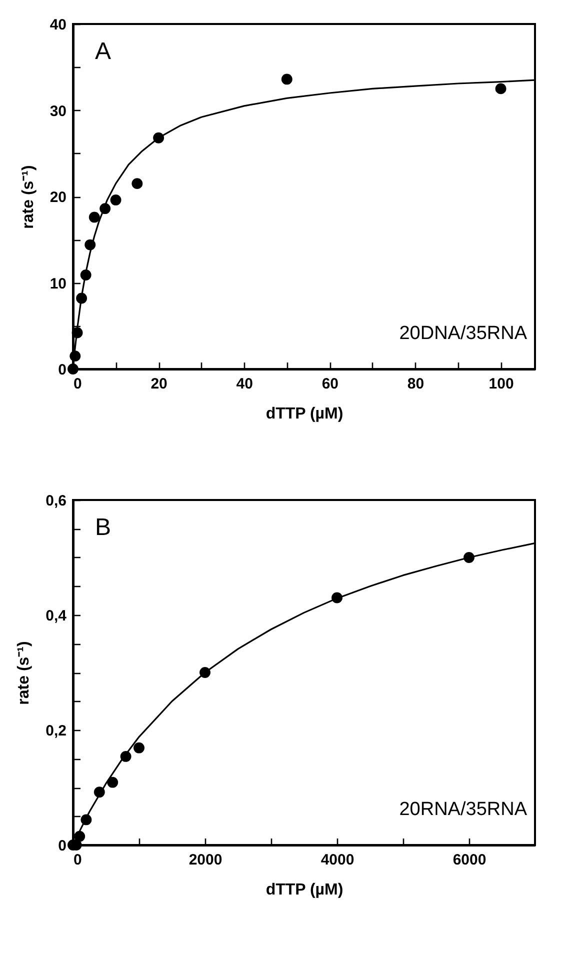  What do you see at coordinates (58, 197) in the screenshot?
I see `y-tick-label: 20` at bounding box center [58, 197].